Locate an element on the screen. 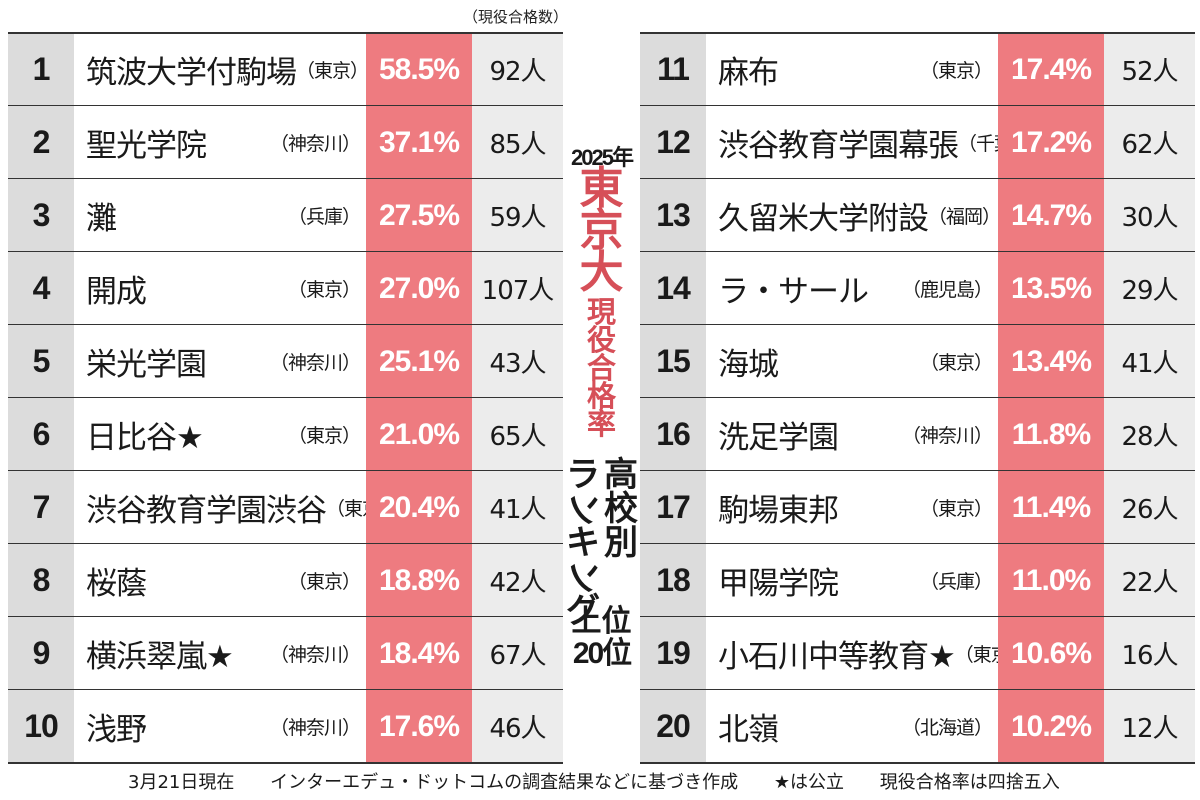  school-cell: 浅野 （神奈川） is located at coordinates (220, 726).